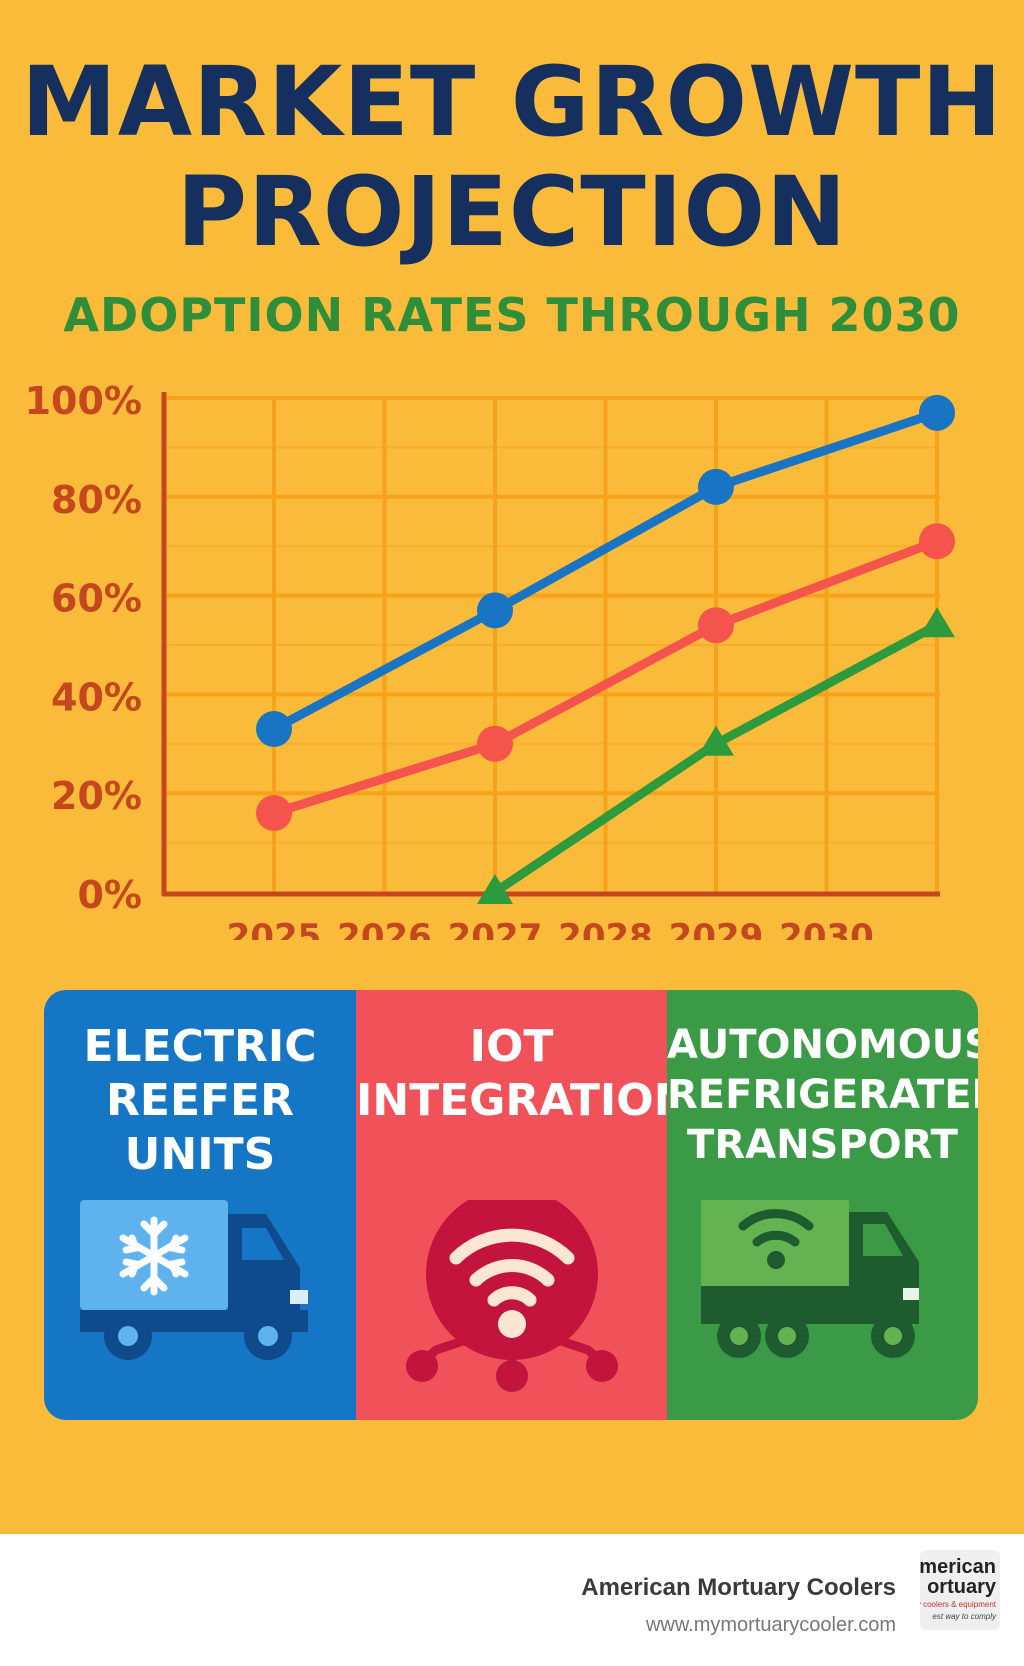 The image size is (1024, 1666). What do you see at coordinates (200, 1154) in the screenshot?
I see `panel-label-line: UNITS` at bounding box center [200, 1154].